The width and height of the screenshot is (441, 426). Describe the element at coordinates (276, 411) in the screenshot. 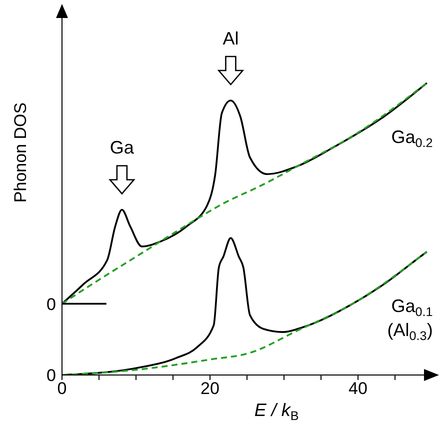

I see `x-axis-title: E / k$_{B}$` at that location.